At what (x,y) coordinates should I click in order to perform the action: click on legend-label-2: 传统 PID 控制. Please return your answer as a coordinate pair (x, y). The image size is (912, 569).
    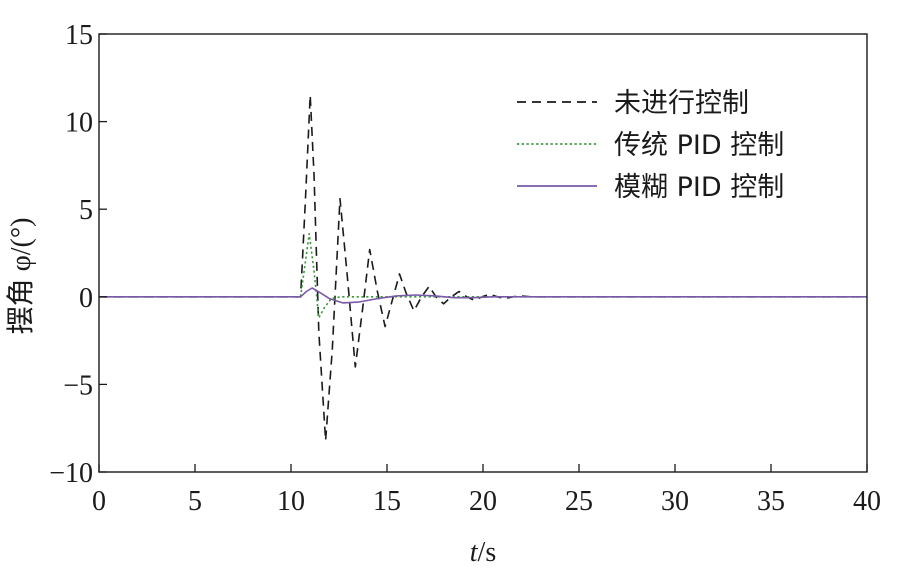
    Looking at the image, I should click on (699, 145).